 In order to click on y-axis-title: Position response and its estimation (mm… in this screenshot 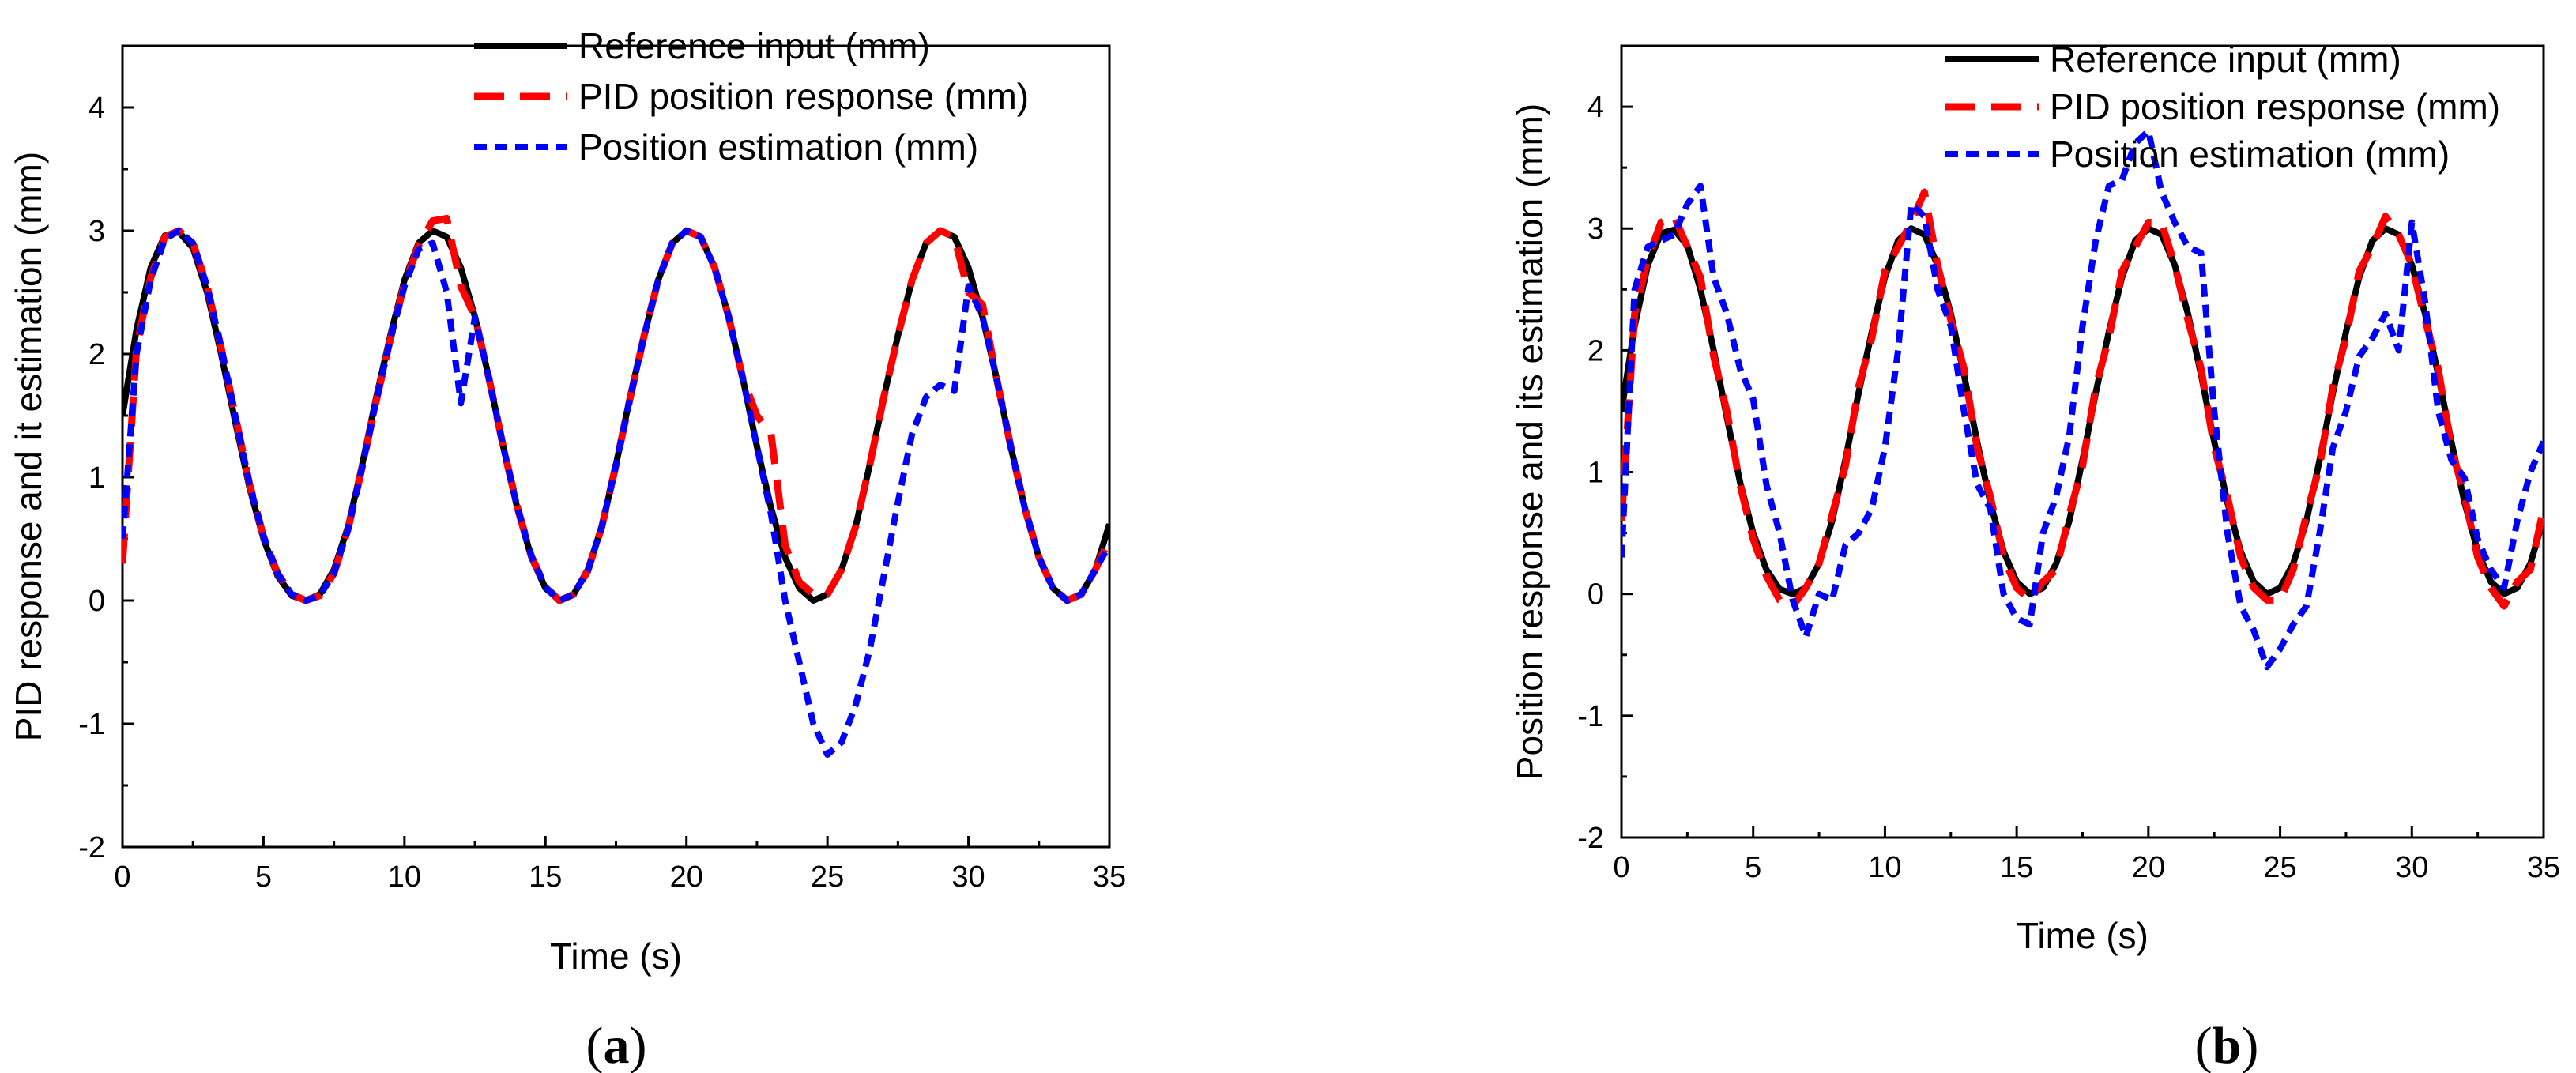, I will do `click(1529, 442)`.